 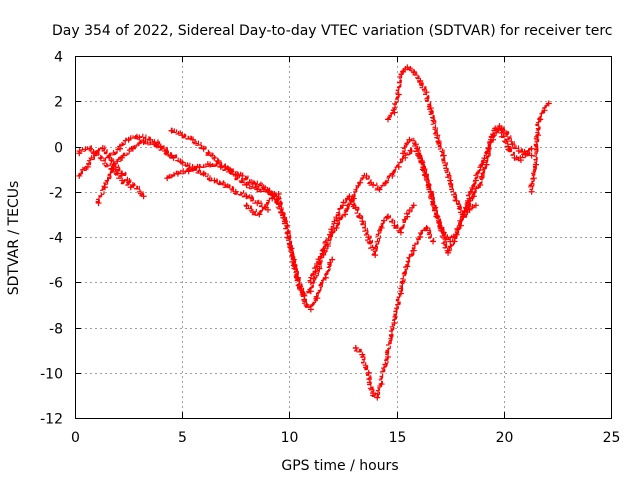 I want to click on y-tick-label: 0, so click(x=58, y=149).